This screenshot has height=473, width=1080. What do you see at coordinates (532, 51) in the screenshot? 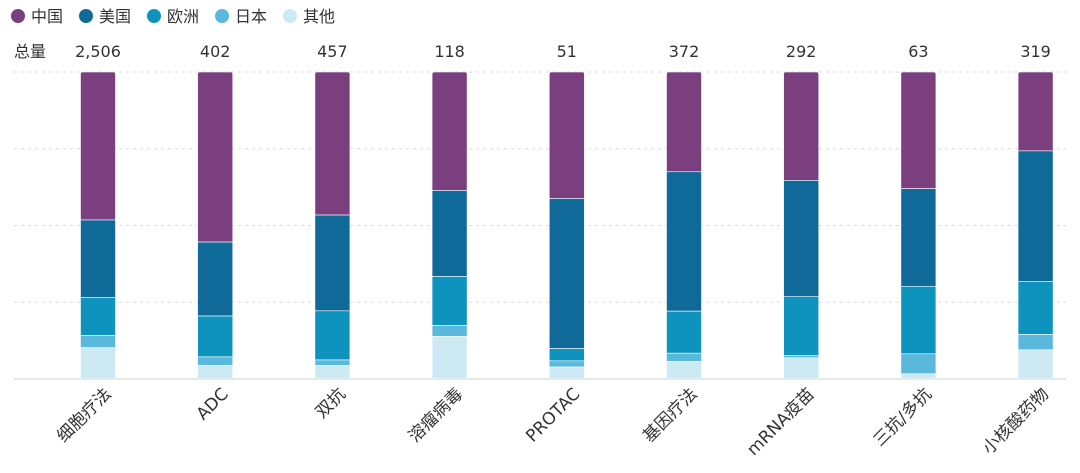
I see `totals-row: 总量 2,506 402 457 118 51 372 292 63 319` at bounding box center [532, 51].